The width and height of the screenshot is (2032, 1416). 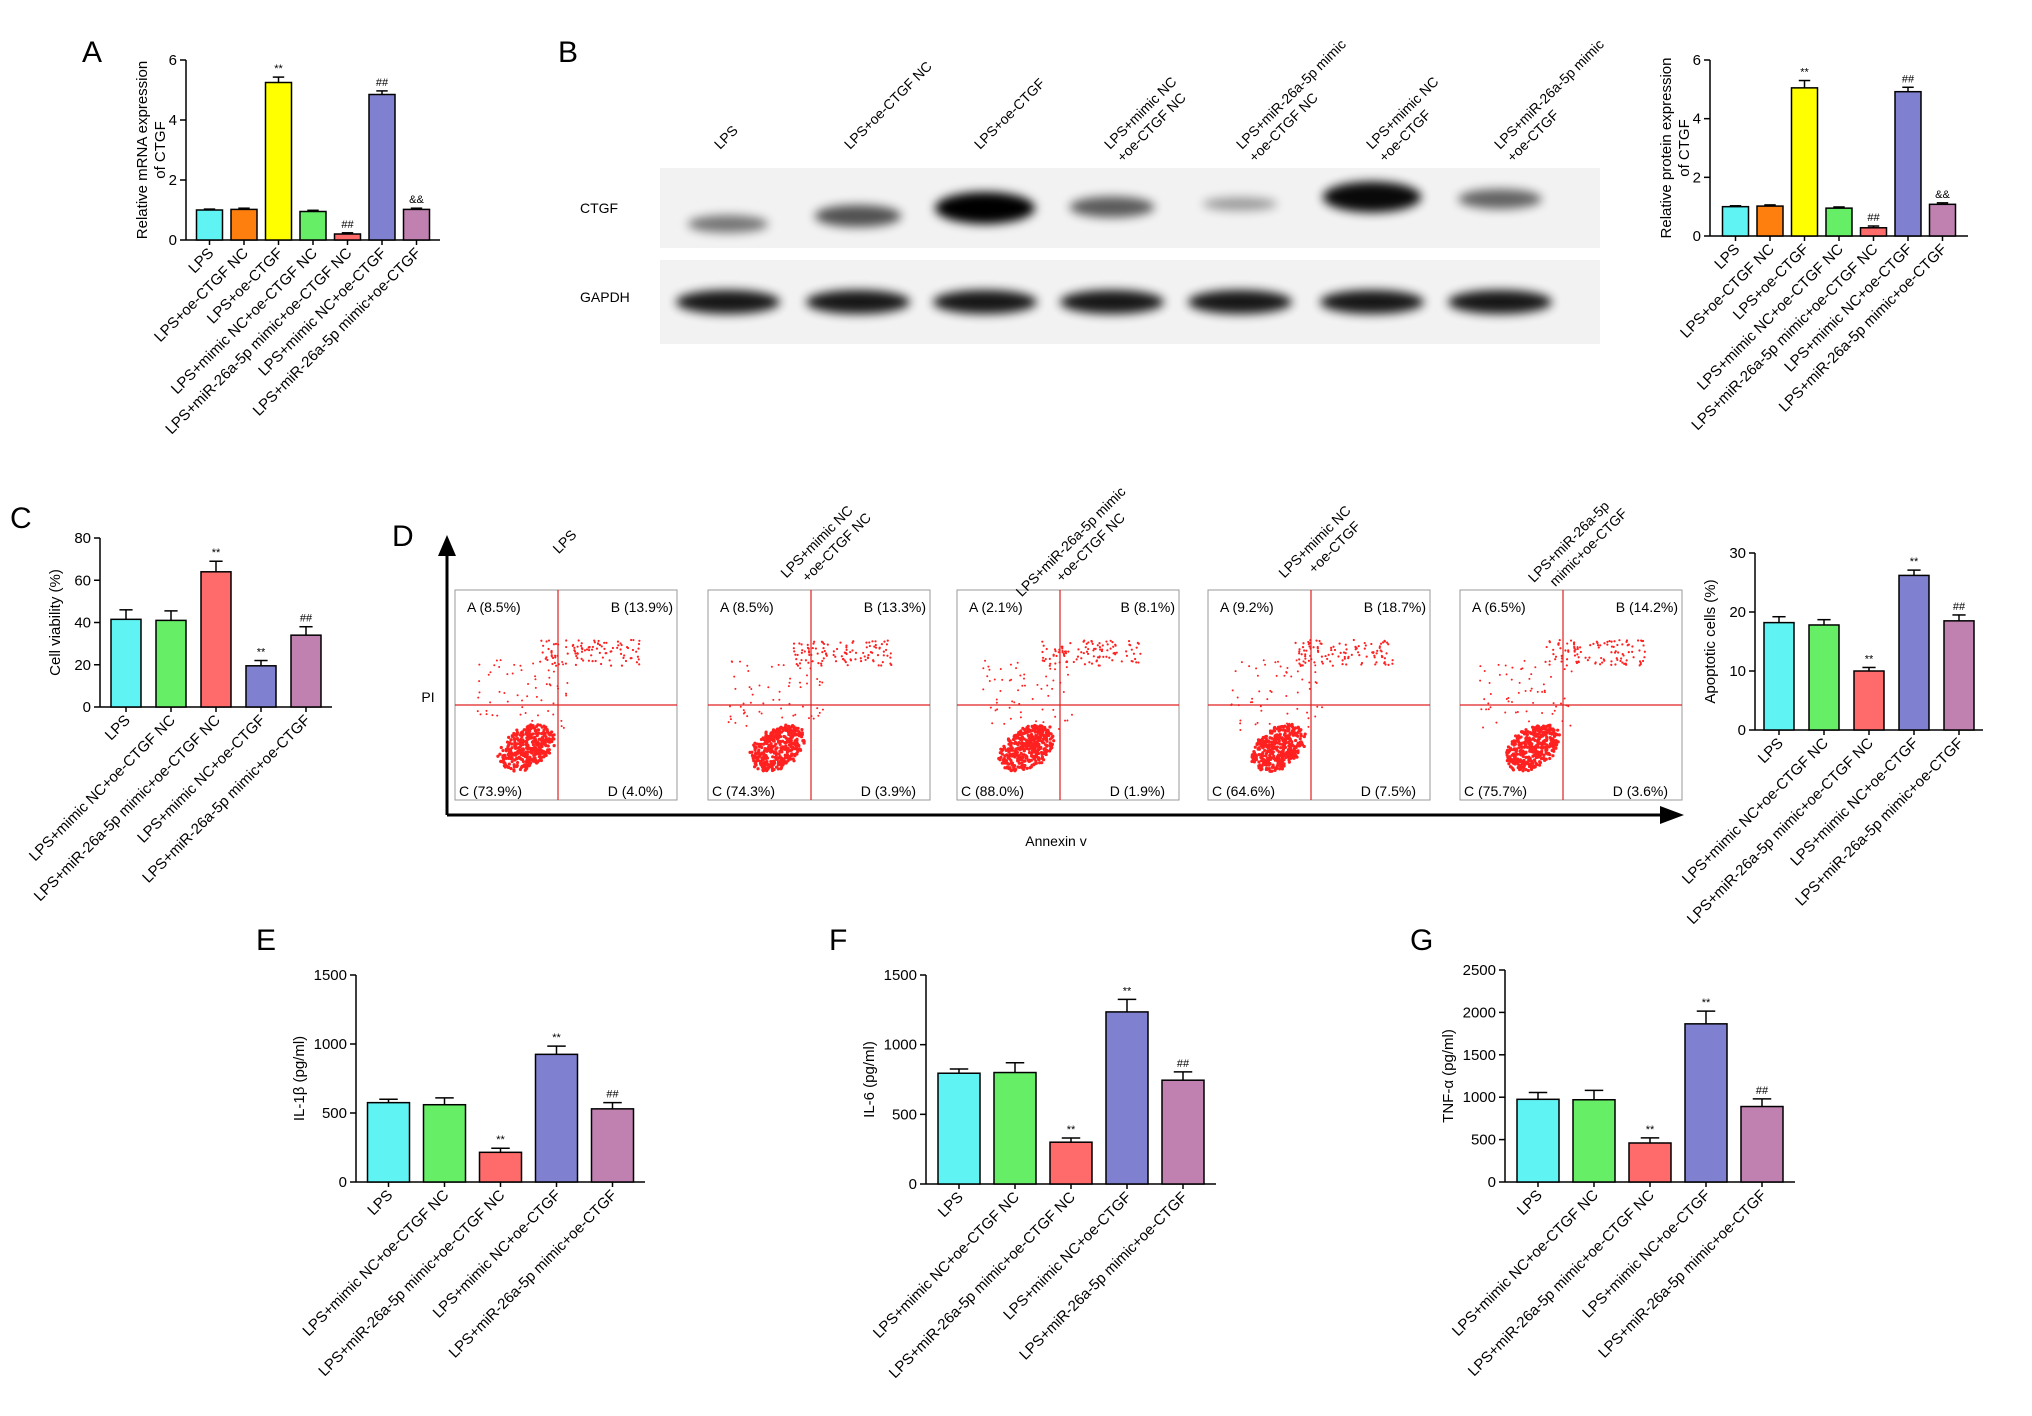 What do you see at coordinates (299, 1078) in the screenshot?
I see `chart-e-y-label-line: IL-1β (pg/ml)` at bounding box center [299, 1078].